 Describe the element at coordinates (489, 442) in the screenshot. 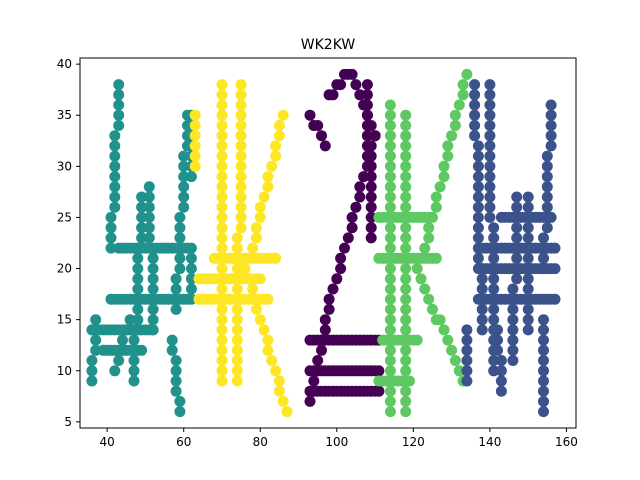

I see `x-tick-label: 140` at that location.